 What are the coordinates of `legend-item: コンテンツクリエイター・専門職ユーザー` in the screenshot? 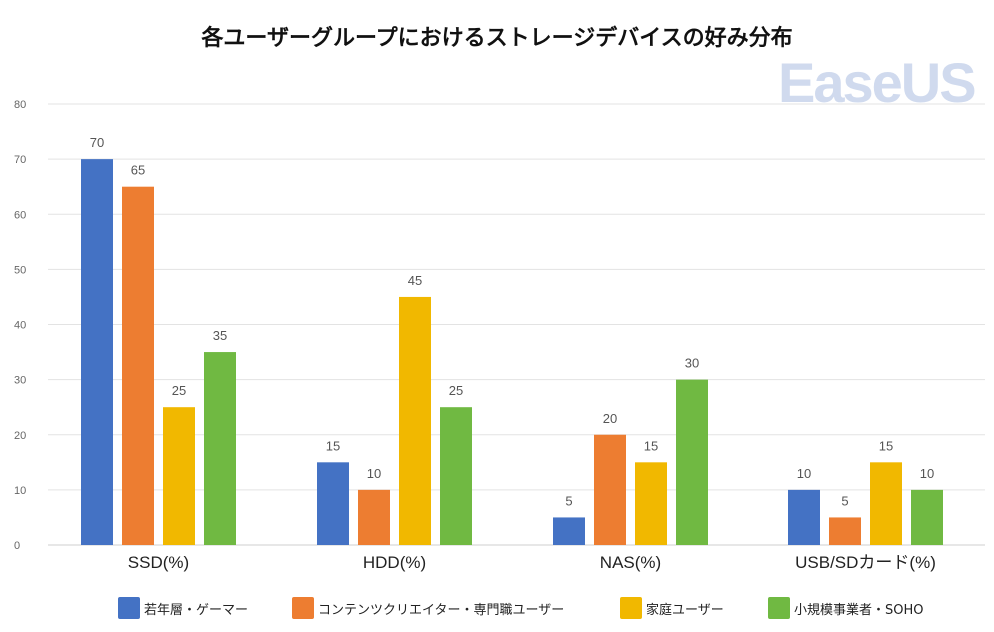 It's located at (428, 608).